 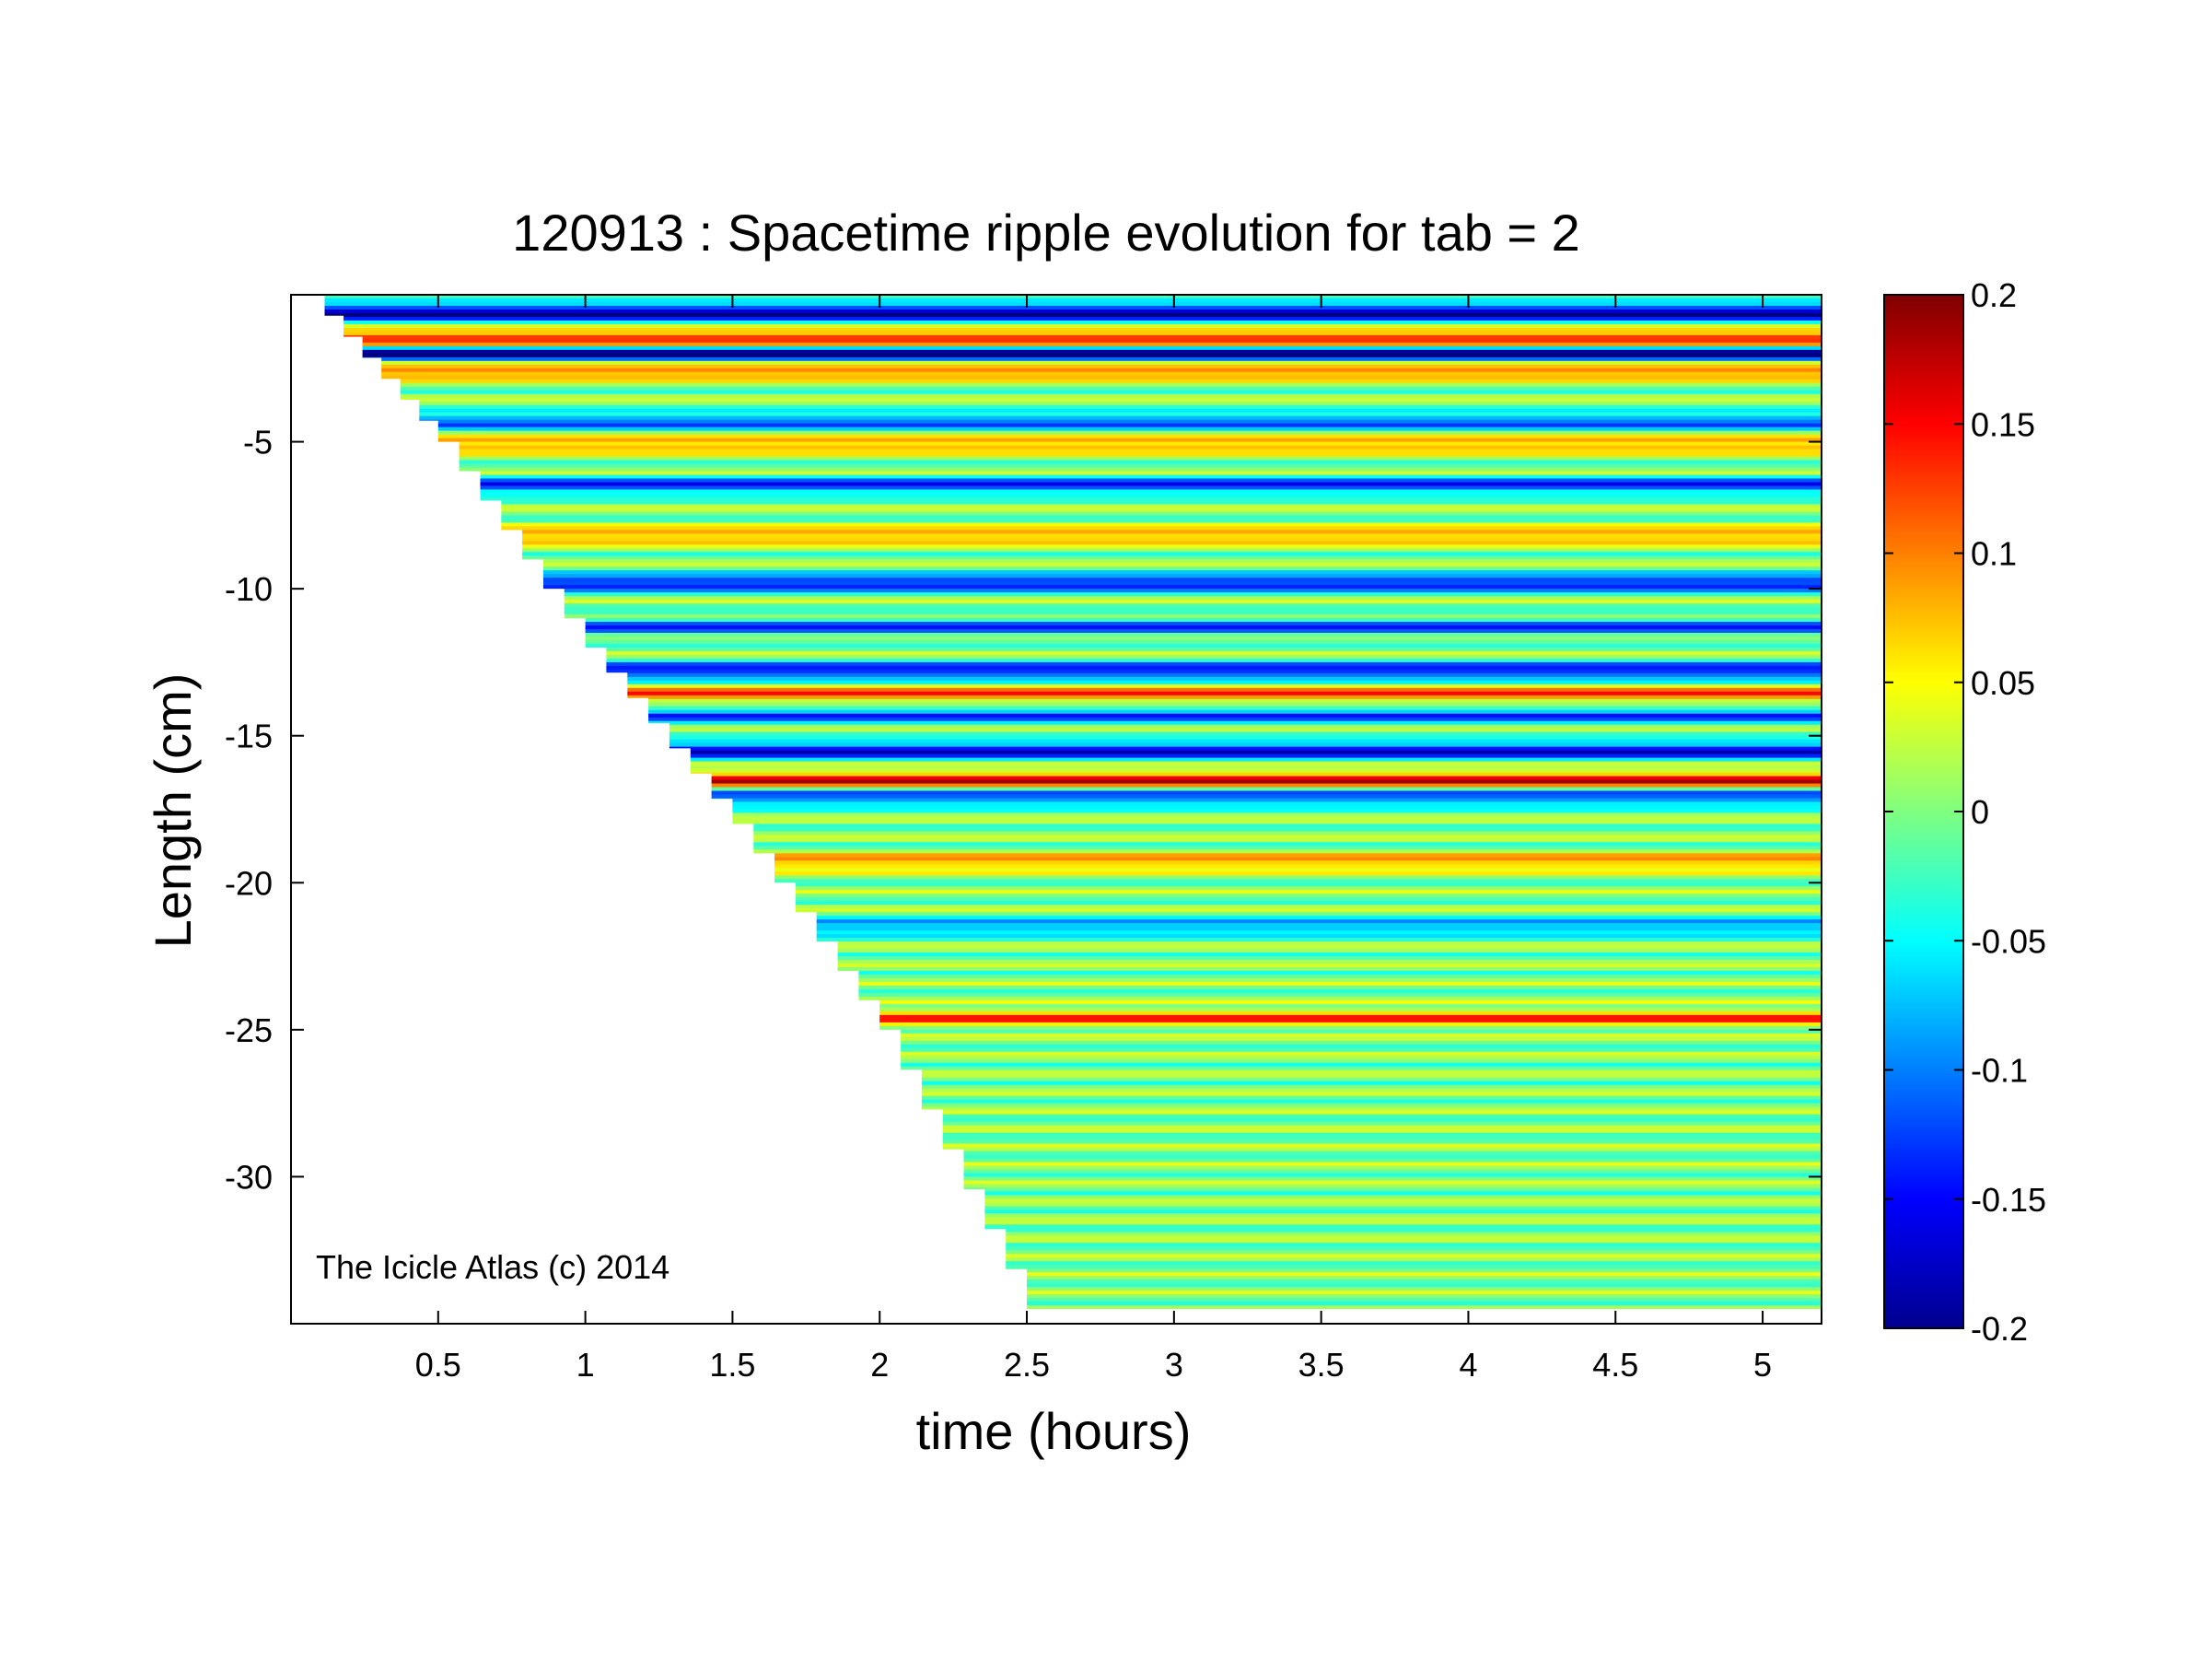 I want to click on x-tick-label: 1.5, so click(x=732, y=1365).